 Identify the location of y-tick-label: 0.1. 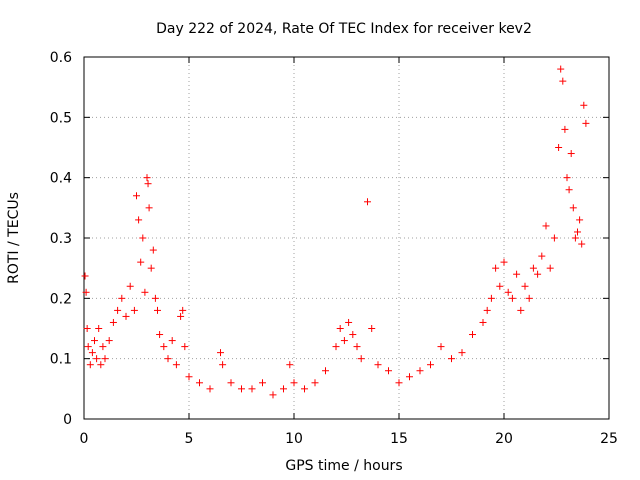
(61, 360).